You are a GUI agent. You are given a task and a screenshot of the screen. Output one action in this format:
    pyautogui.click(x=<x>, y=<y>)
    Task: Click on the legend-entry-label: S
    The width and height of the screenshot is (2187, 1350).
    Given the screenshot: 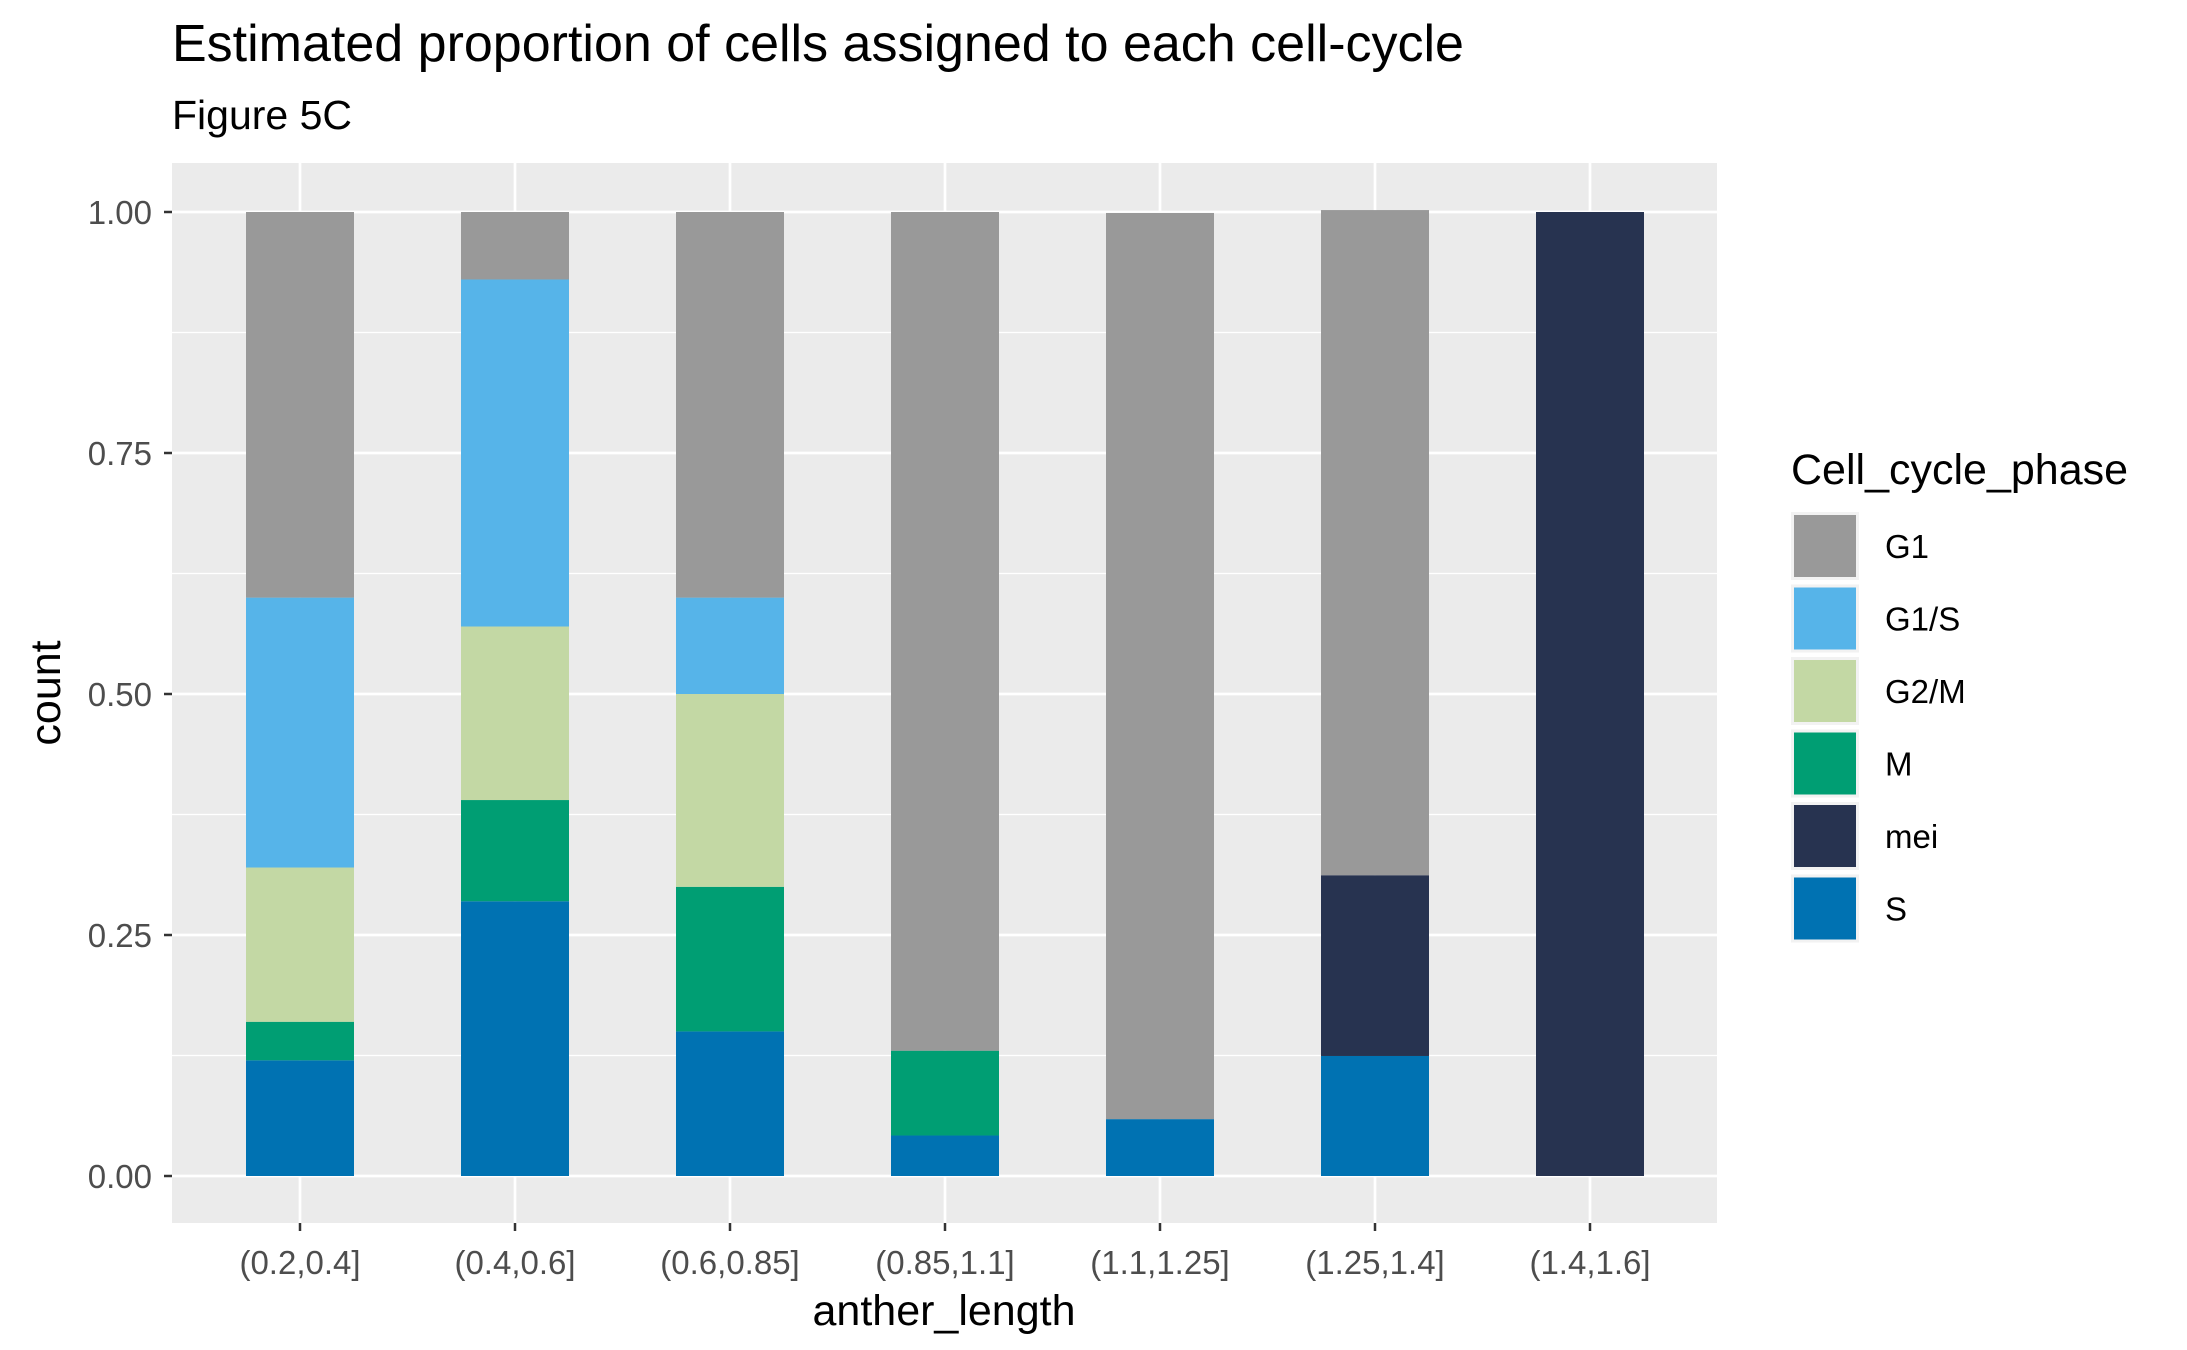 What is the action you would take?
    pyautogui.click(x=1896, y=909)
    